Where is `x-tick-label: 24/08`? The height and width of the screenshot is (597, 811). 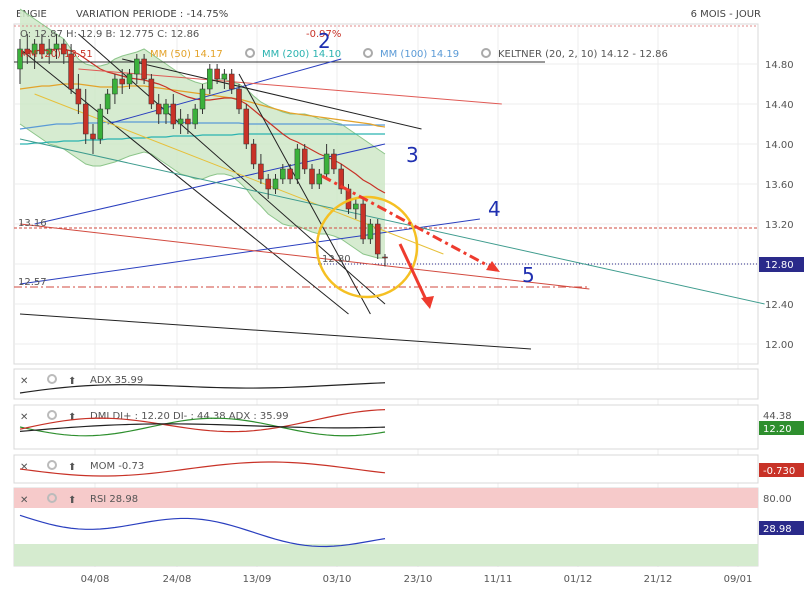
x-tick-label: 24/08 is located at coordinates (177, 579).